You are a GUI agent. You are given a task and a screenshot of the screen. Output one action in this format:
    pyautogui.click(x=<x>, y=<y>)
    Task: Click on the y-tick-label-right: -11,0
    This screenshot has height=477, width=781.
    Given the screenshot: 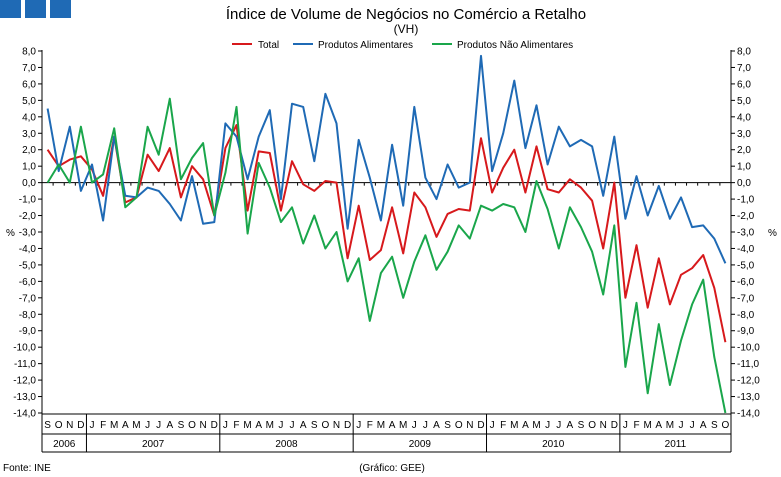 What is the action you would take?
    pyautogui.click(x=748, y=364)
    